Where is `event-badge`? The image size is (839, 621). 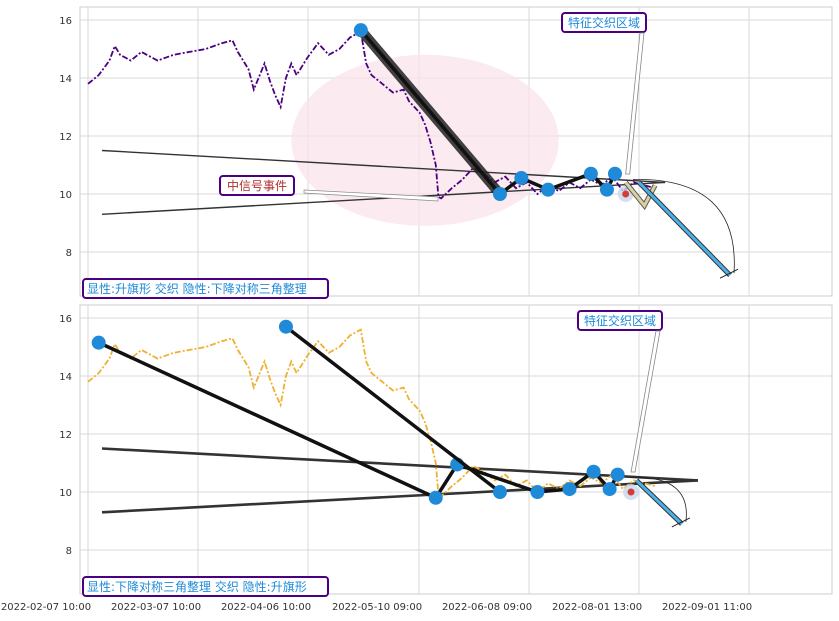 event-badge is located at coordinates (257, 185).